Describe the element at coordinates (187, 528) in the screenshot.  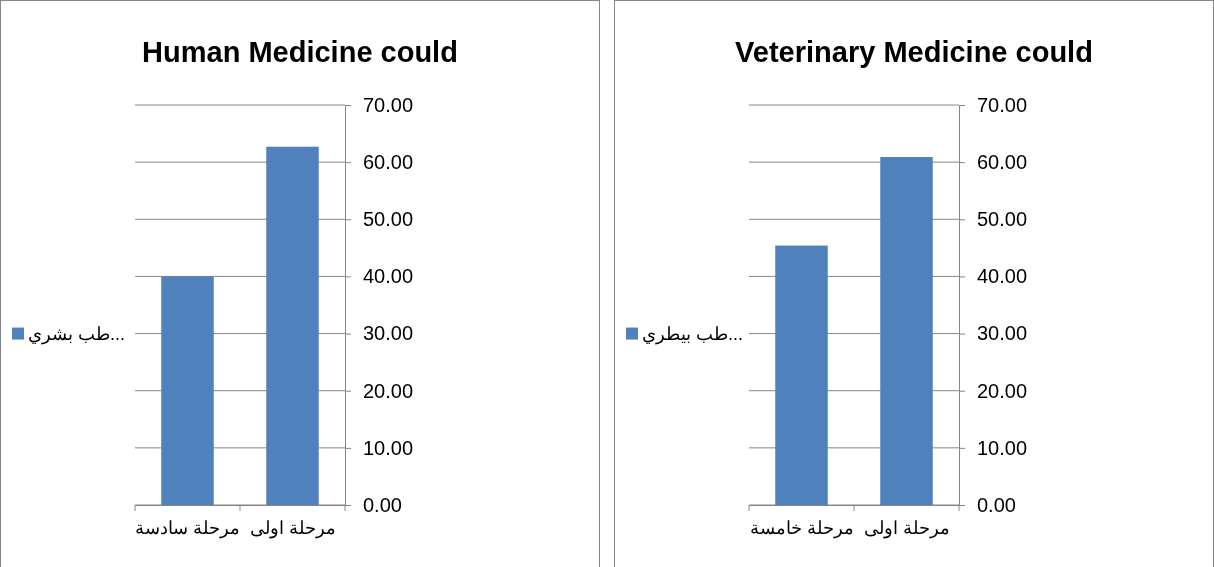
I see `x-tick-label: مرحلة سادسة` at that location.